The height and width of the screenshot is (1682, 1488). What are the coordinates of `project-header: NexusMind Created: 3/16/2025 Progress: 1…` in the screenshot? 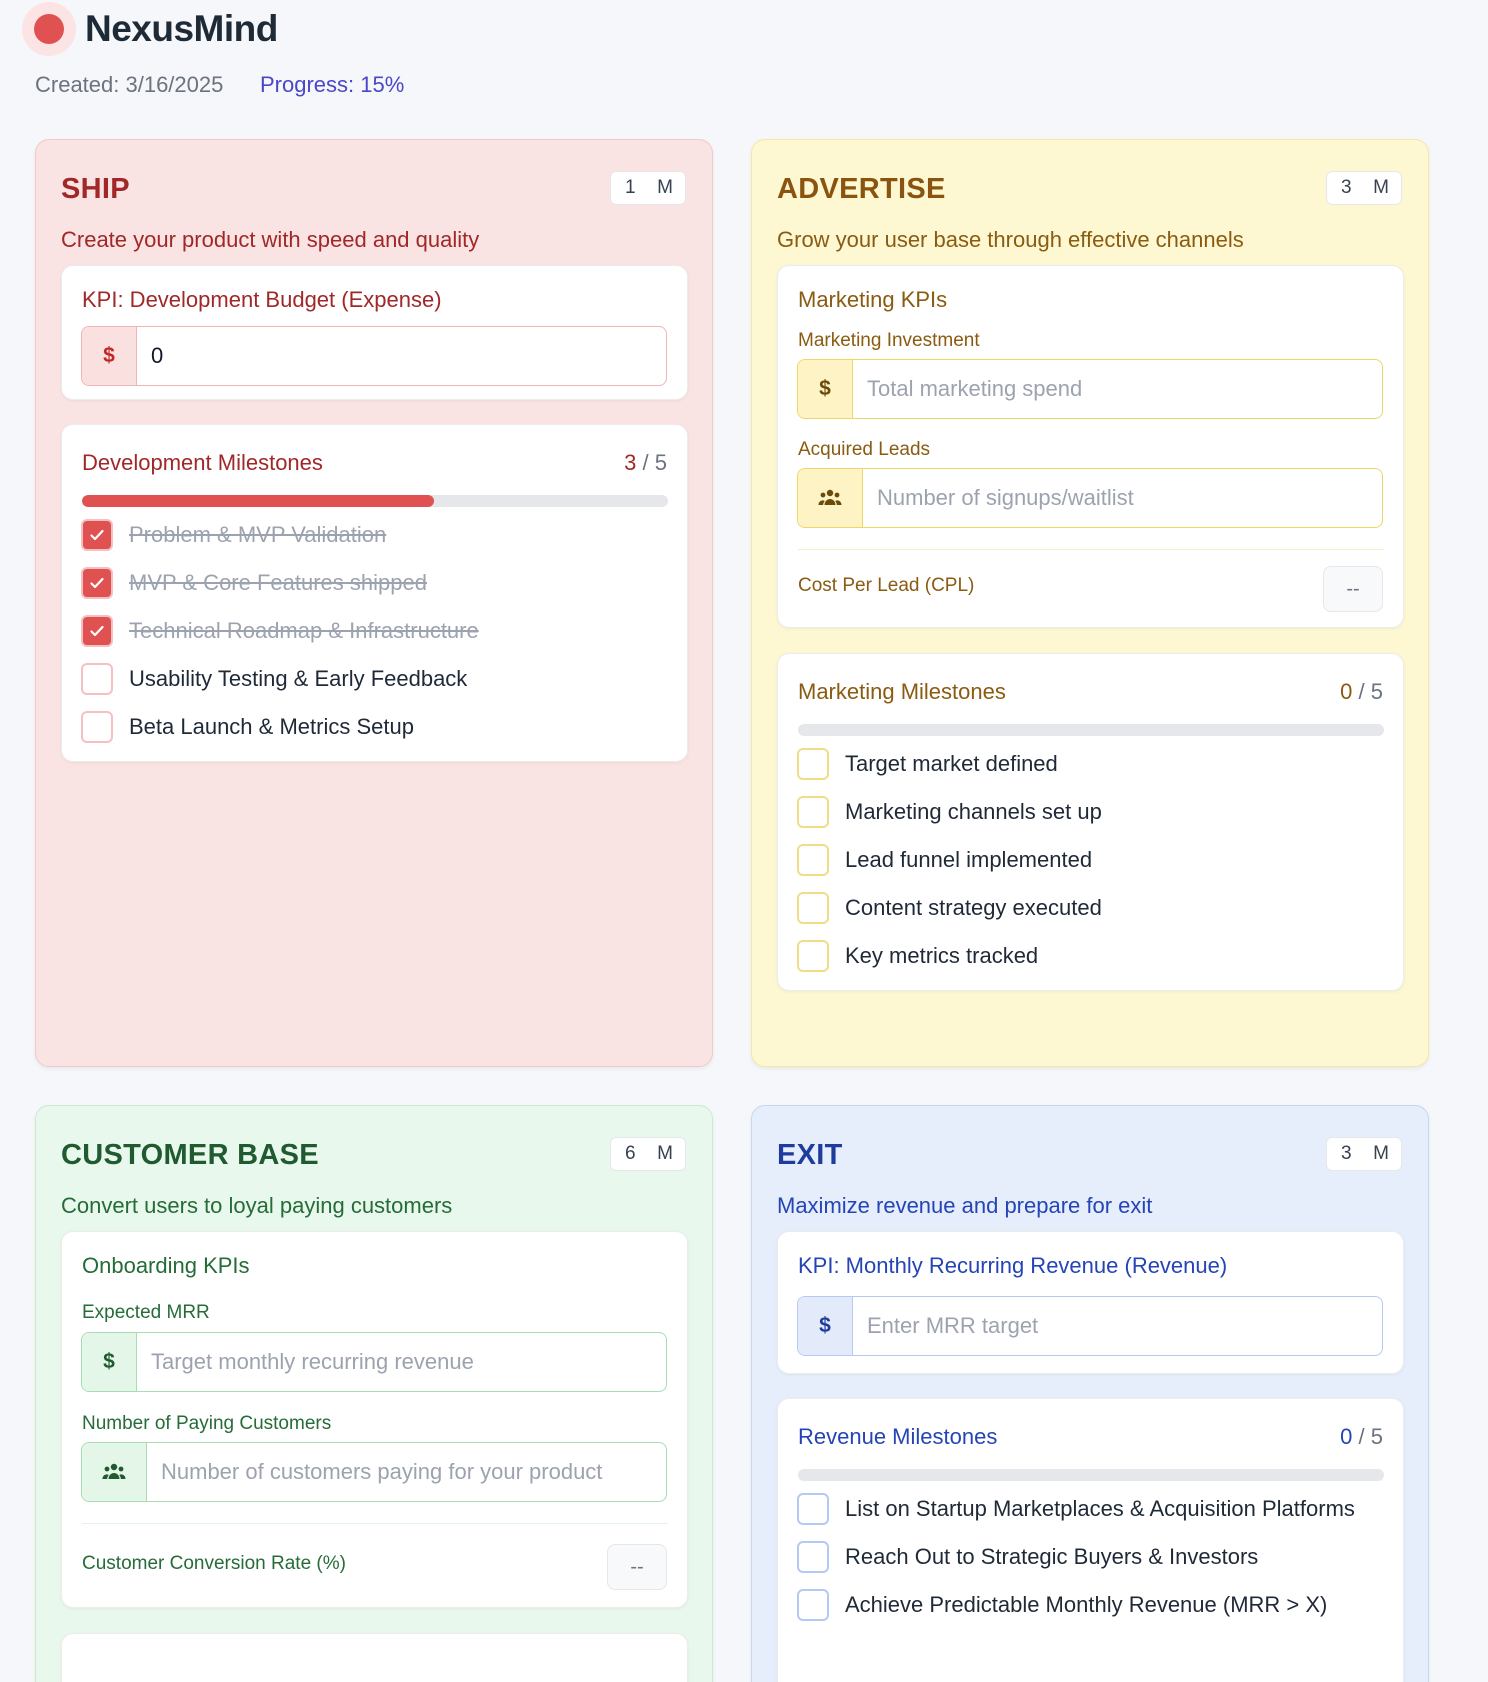 It's located at (372, 55).